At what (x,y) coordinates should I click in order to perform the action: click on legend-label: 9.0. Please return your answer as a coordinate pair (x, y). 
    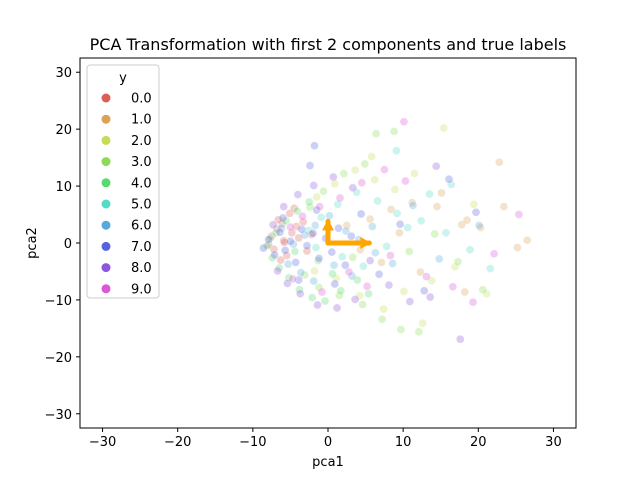
    Looking at the image, I should click on (141, 289).